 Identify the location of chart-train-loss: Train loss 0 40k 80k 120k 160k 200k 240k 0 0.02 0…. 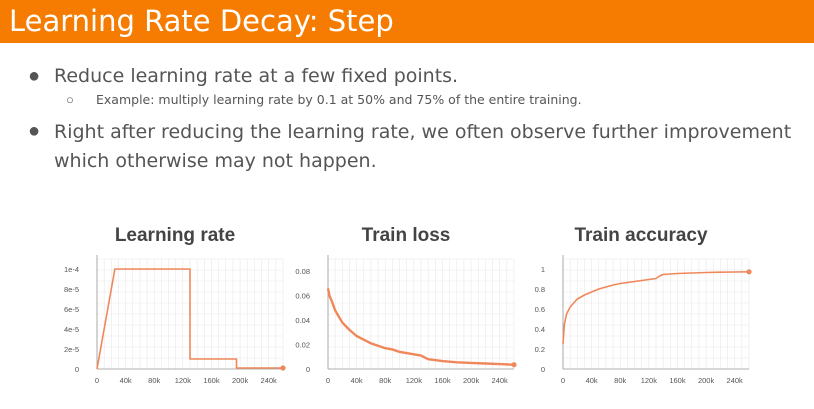
(406, 315).